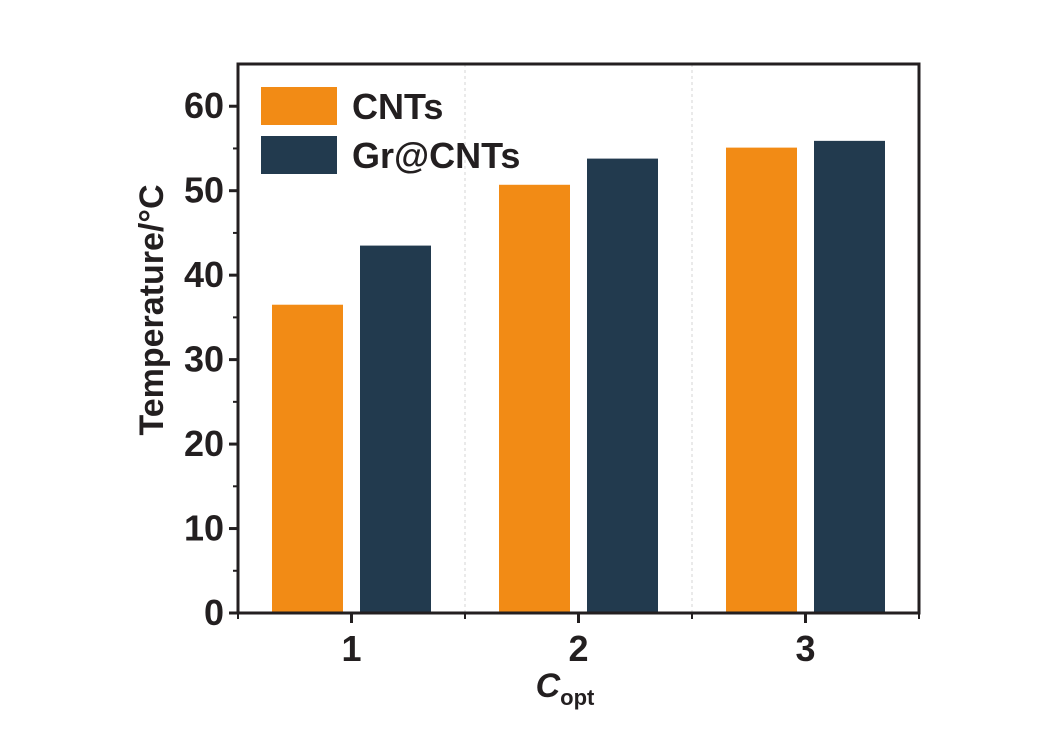 The width and height of the screenshot is (1053, 740). I want to click on y-tick-label: 30, so click(204, 359).